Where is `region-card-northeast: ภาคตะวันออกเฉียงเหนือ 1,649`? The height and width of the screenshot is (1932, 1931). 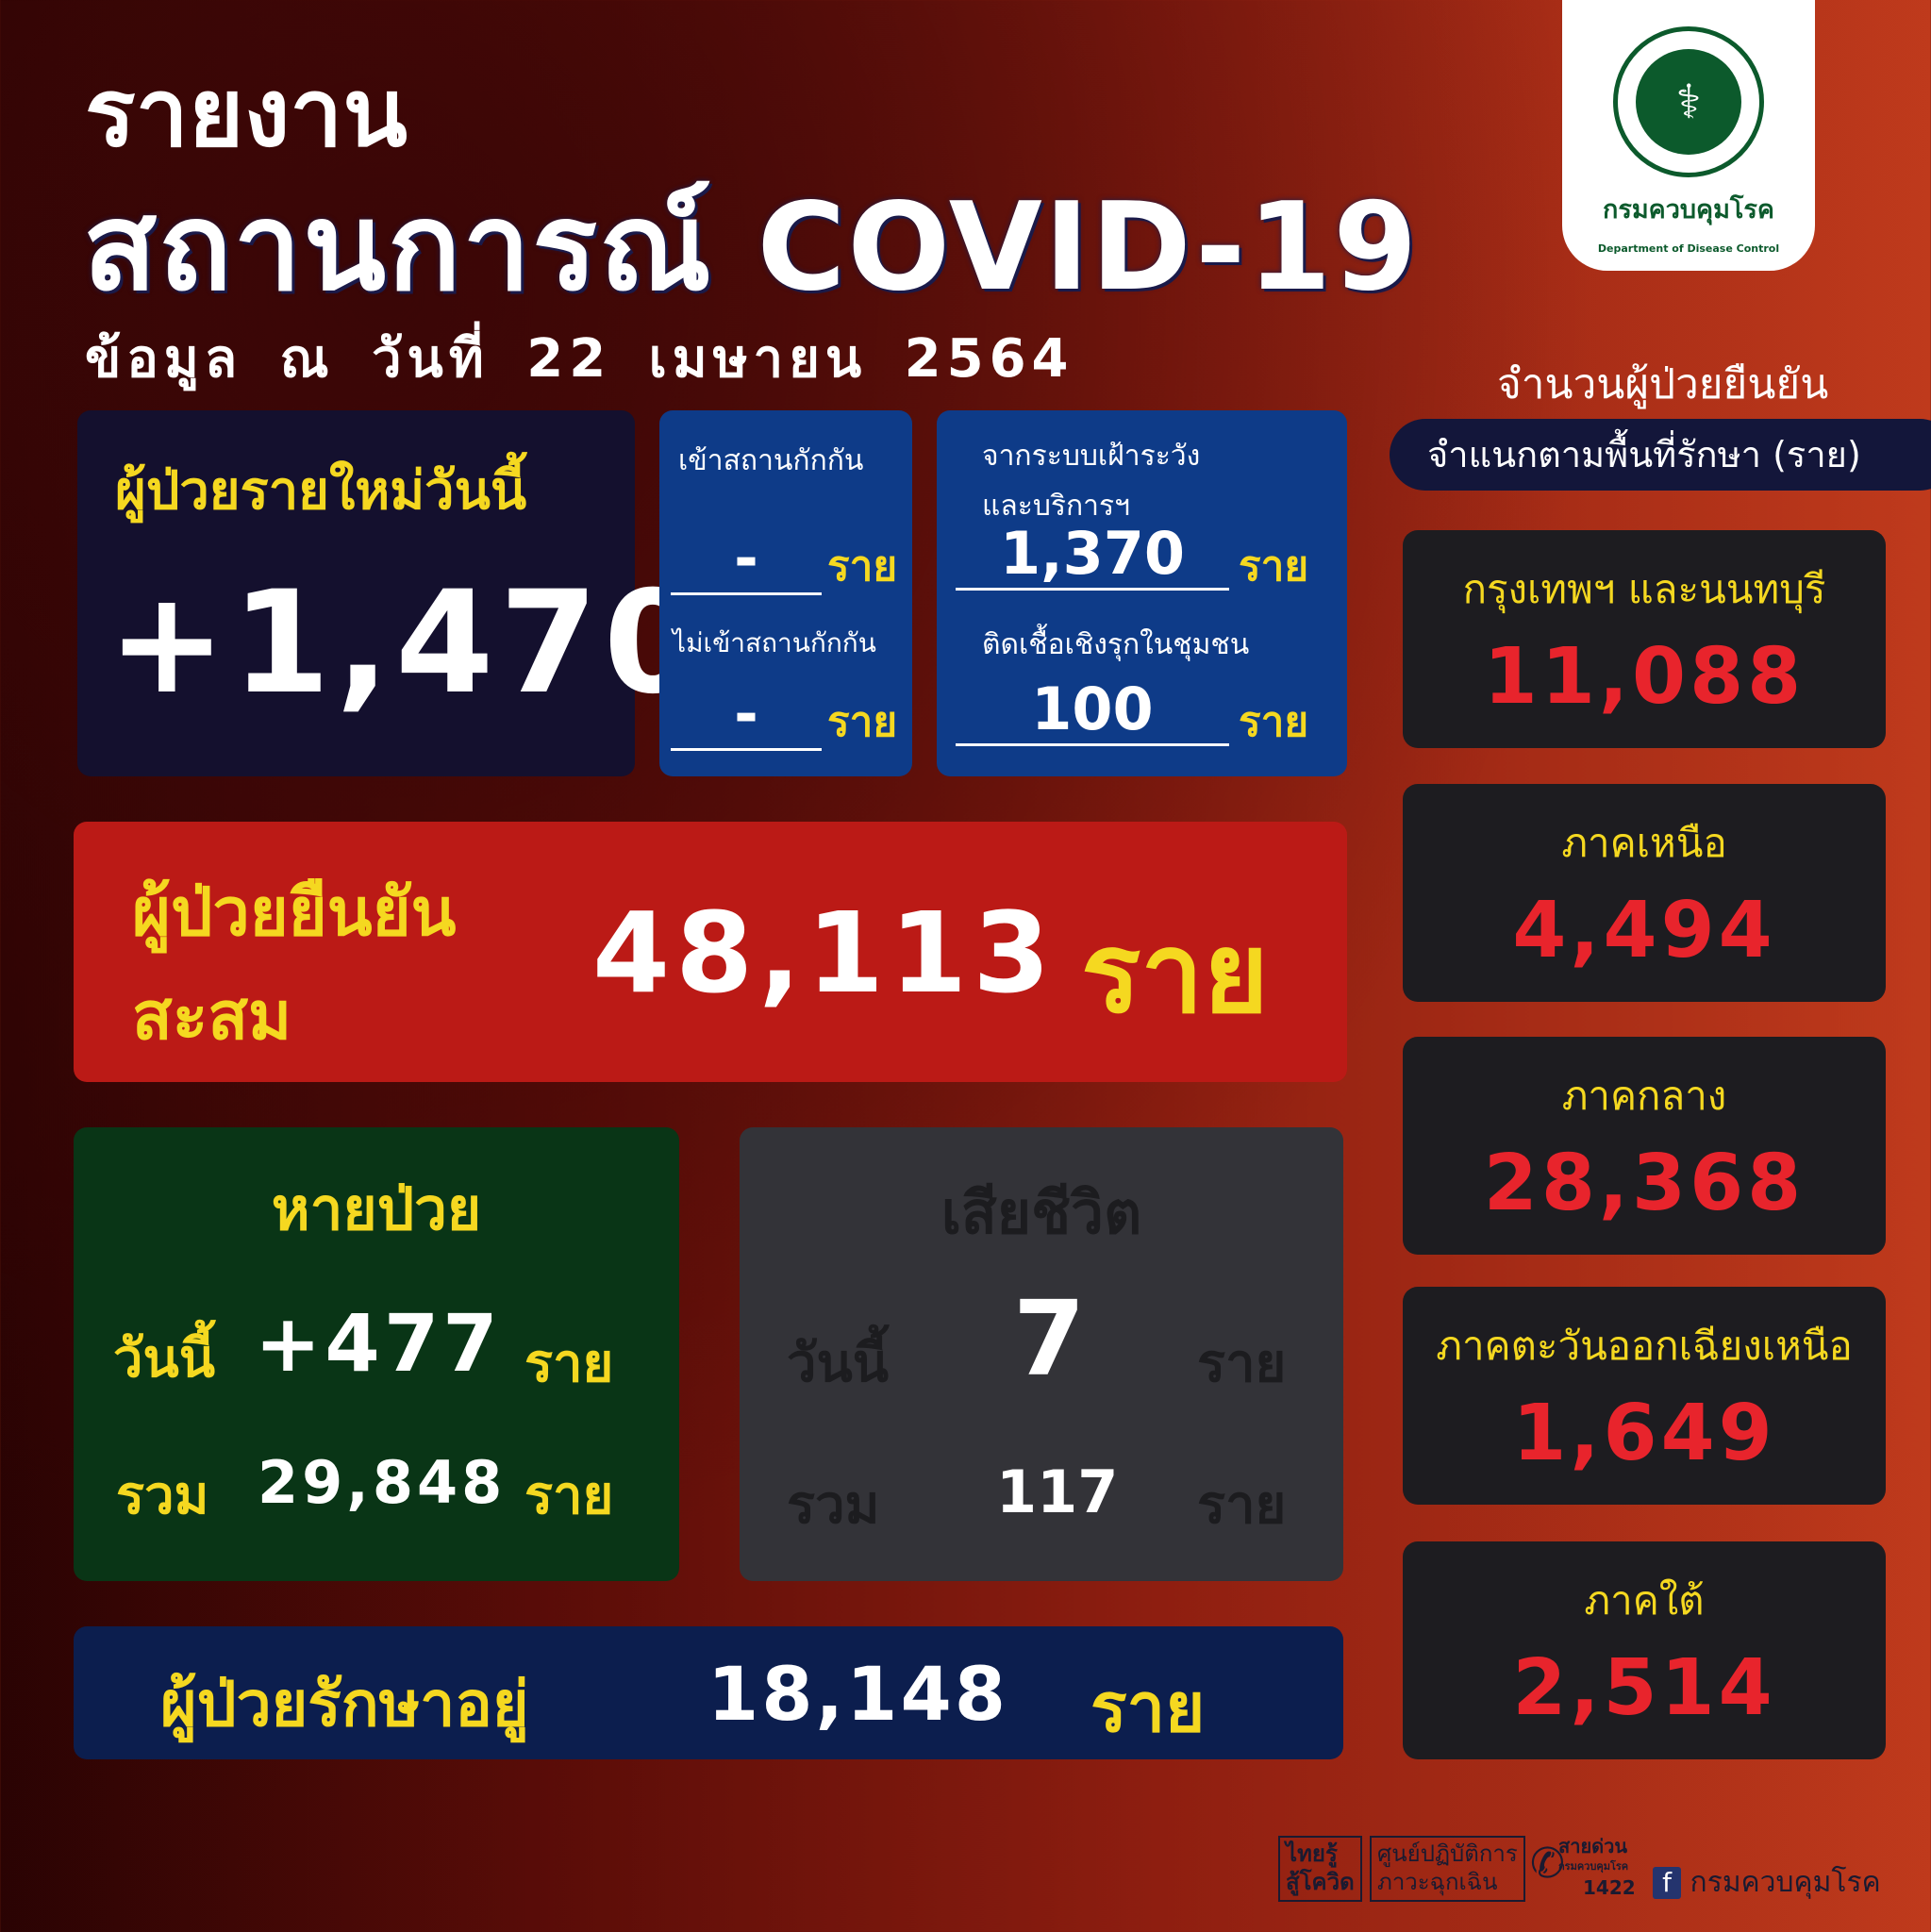
region-card-northeast: ภาคตะวันออกเฉียงเหนือ 1,649 is located at coordinates (1644, 1396).